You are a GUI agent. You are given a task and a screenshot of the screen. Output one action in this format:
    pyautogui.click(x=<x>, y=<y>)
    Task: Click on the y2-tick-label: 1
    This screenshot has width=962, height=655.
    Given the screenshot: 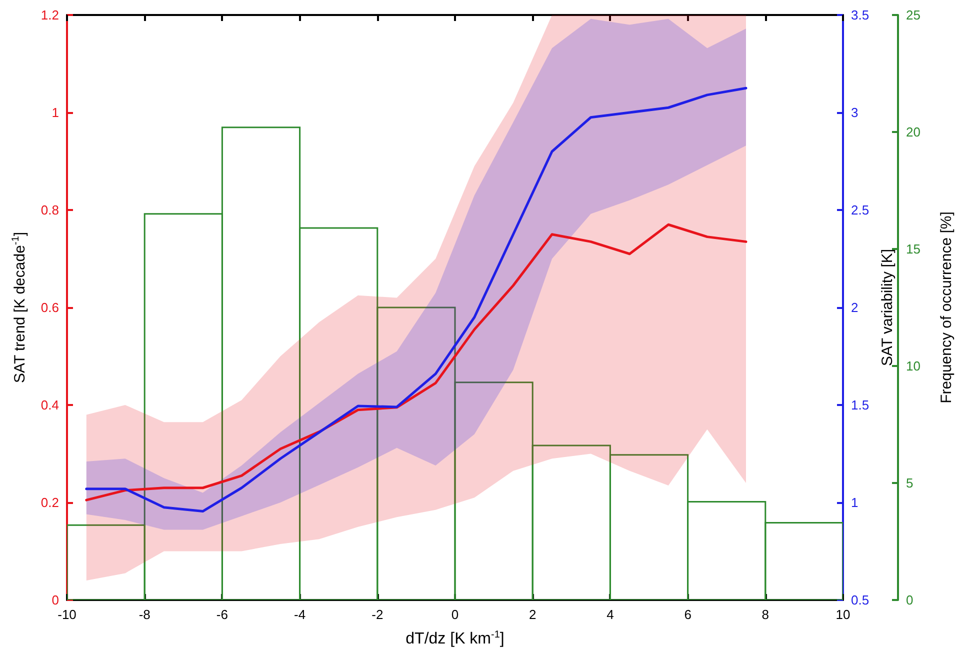 What is the action you would take?
    pyautogui.click(x=854, y=502)
    